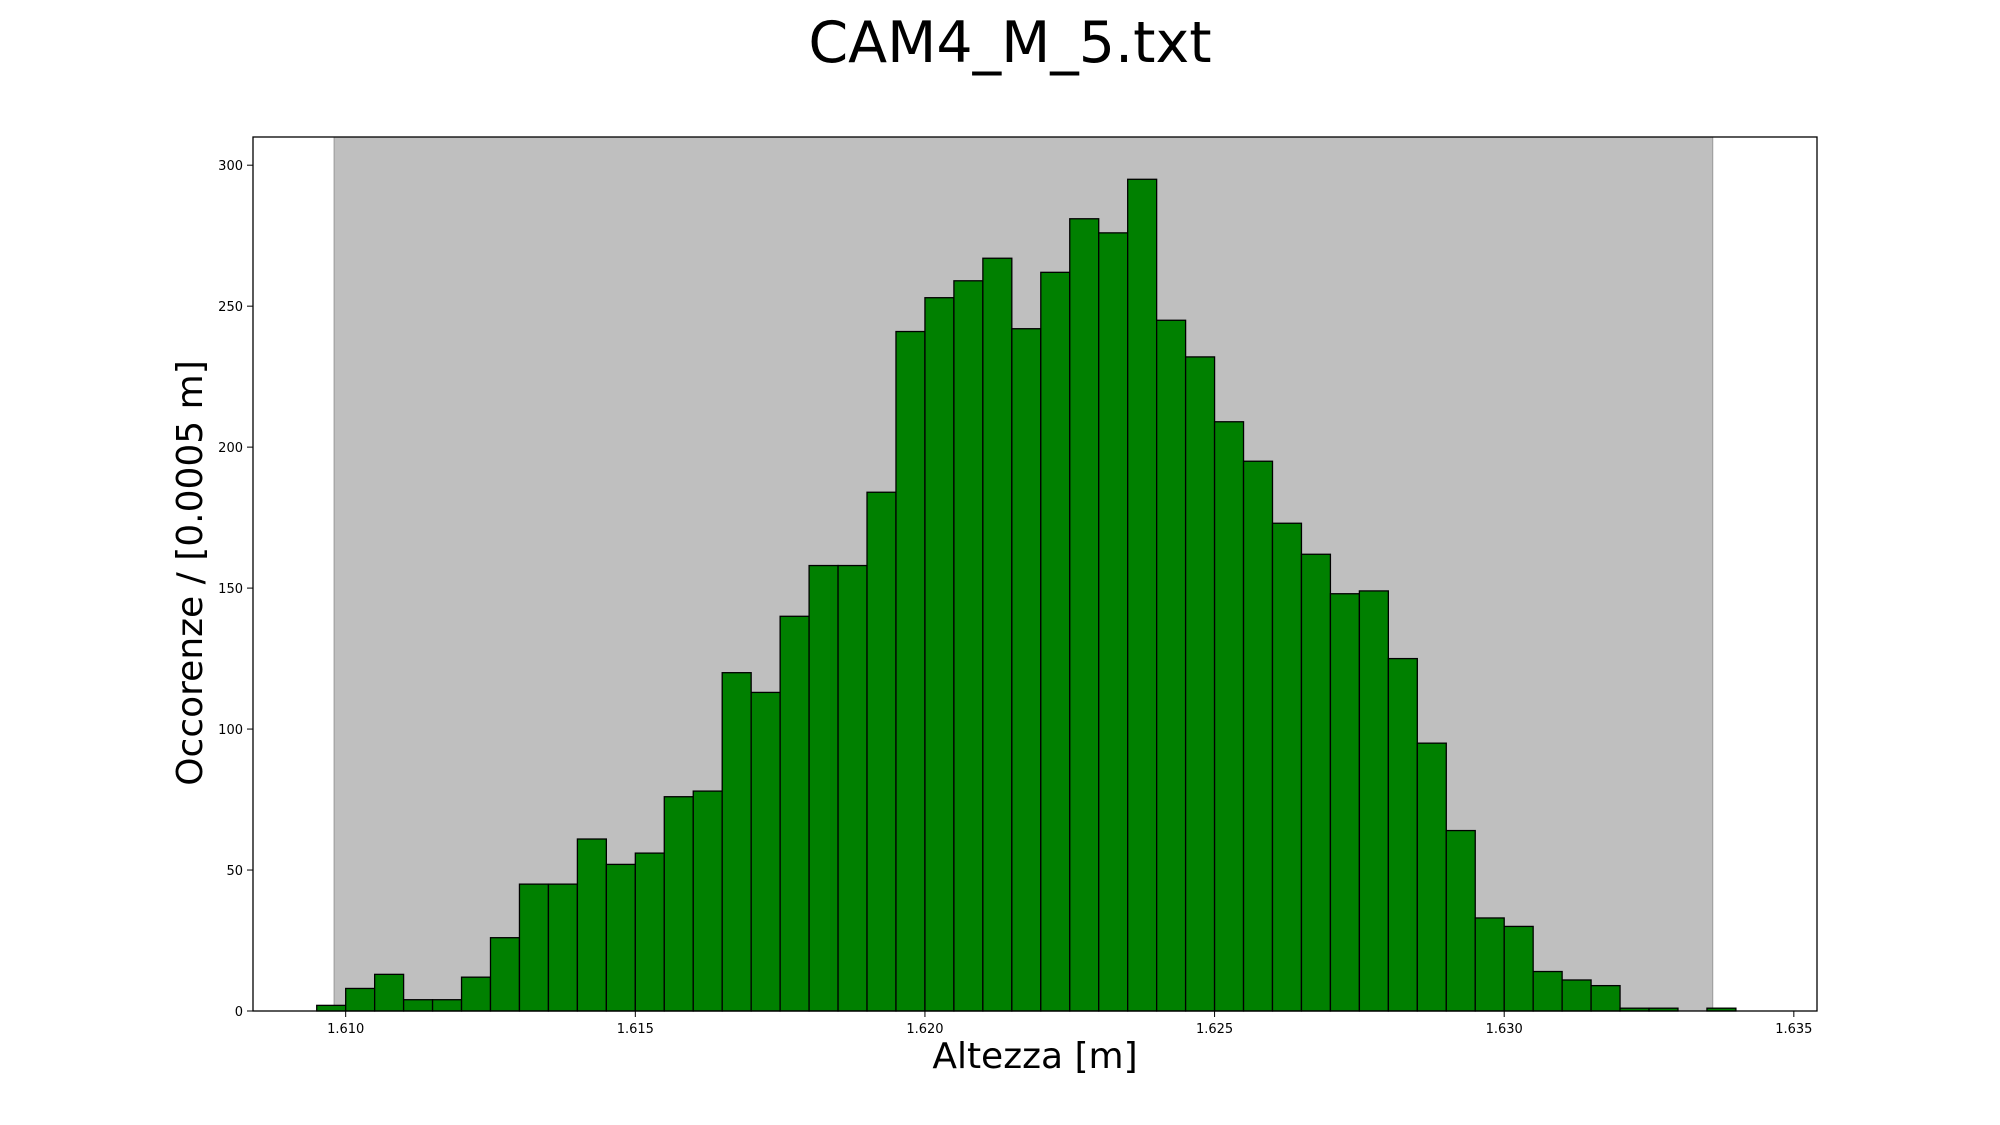 This screenshot has height=1125, width=2000. I want to click on y-tick-label: 200, so click(230, 448).